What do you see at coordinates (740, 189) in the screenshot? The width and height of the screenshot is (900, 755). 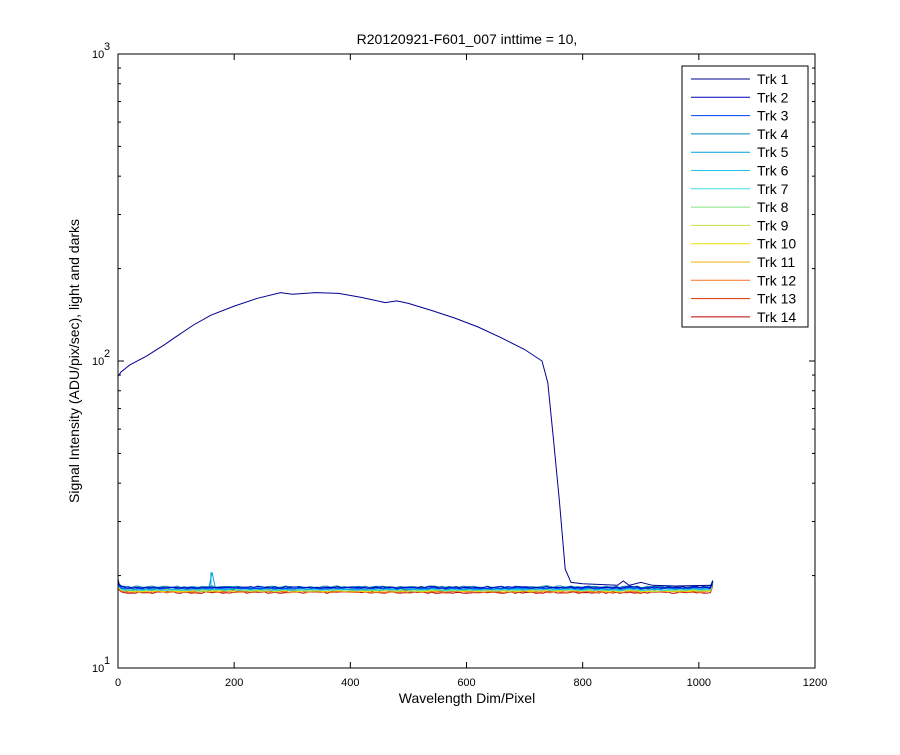 I see `legend-item: Trk 7` at bounding box center [740, 189].